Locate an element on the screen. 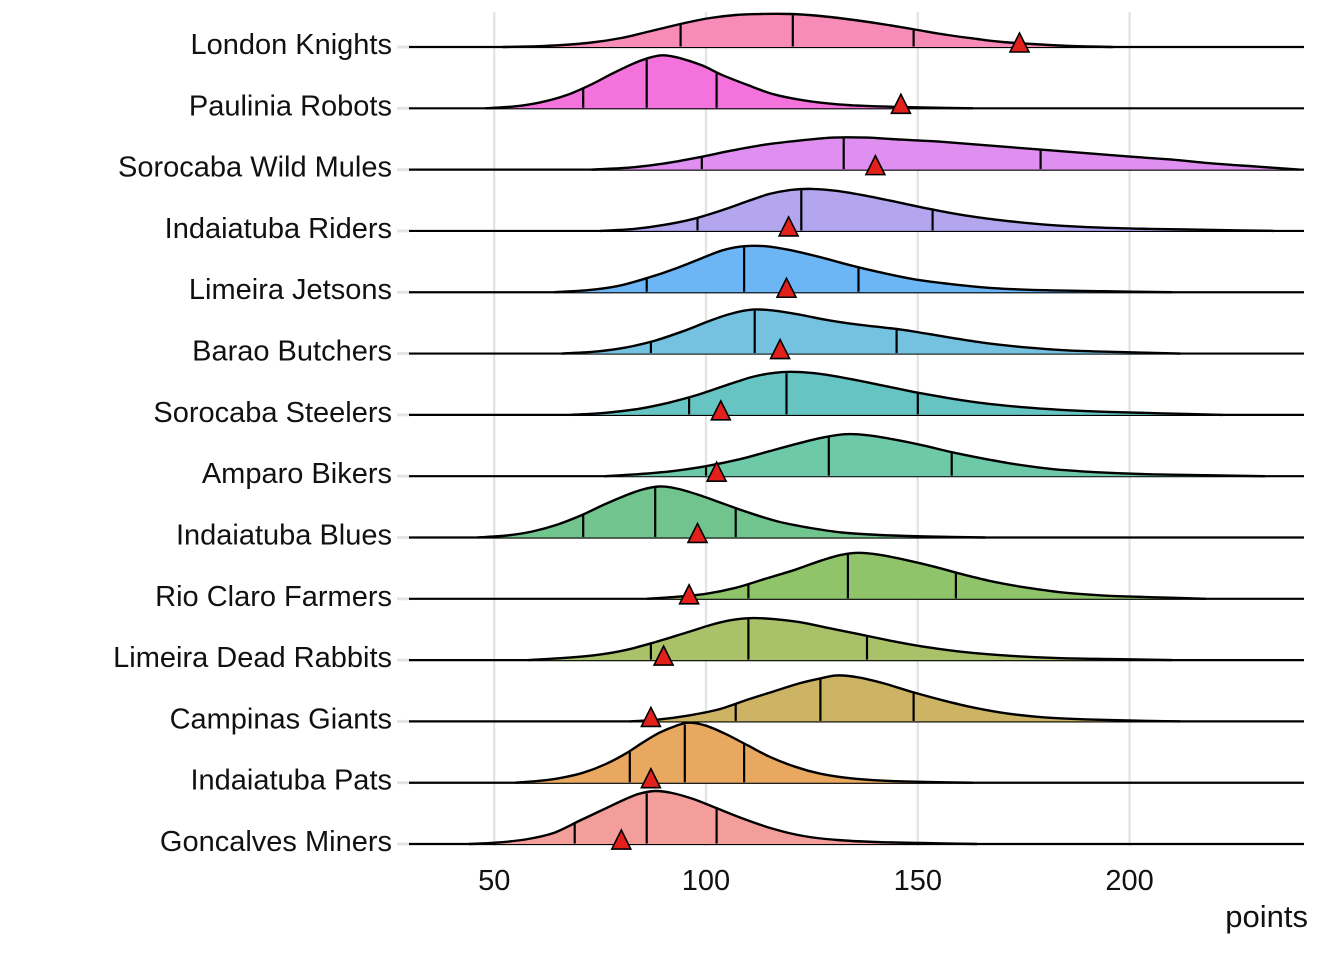 The height and width of the screenshot is (960, 1344). ridge-row: Campinas Giants is located at coordinates (737, 704).